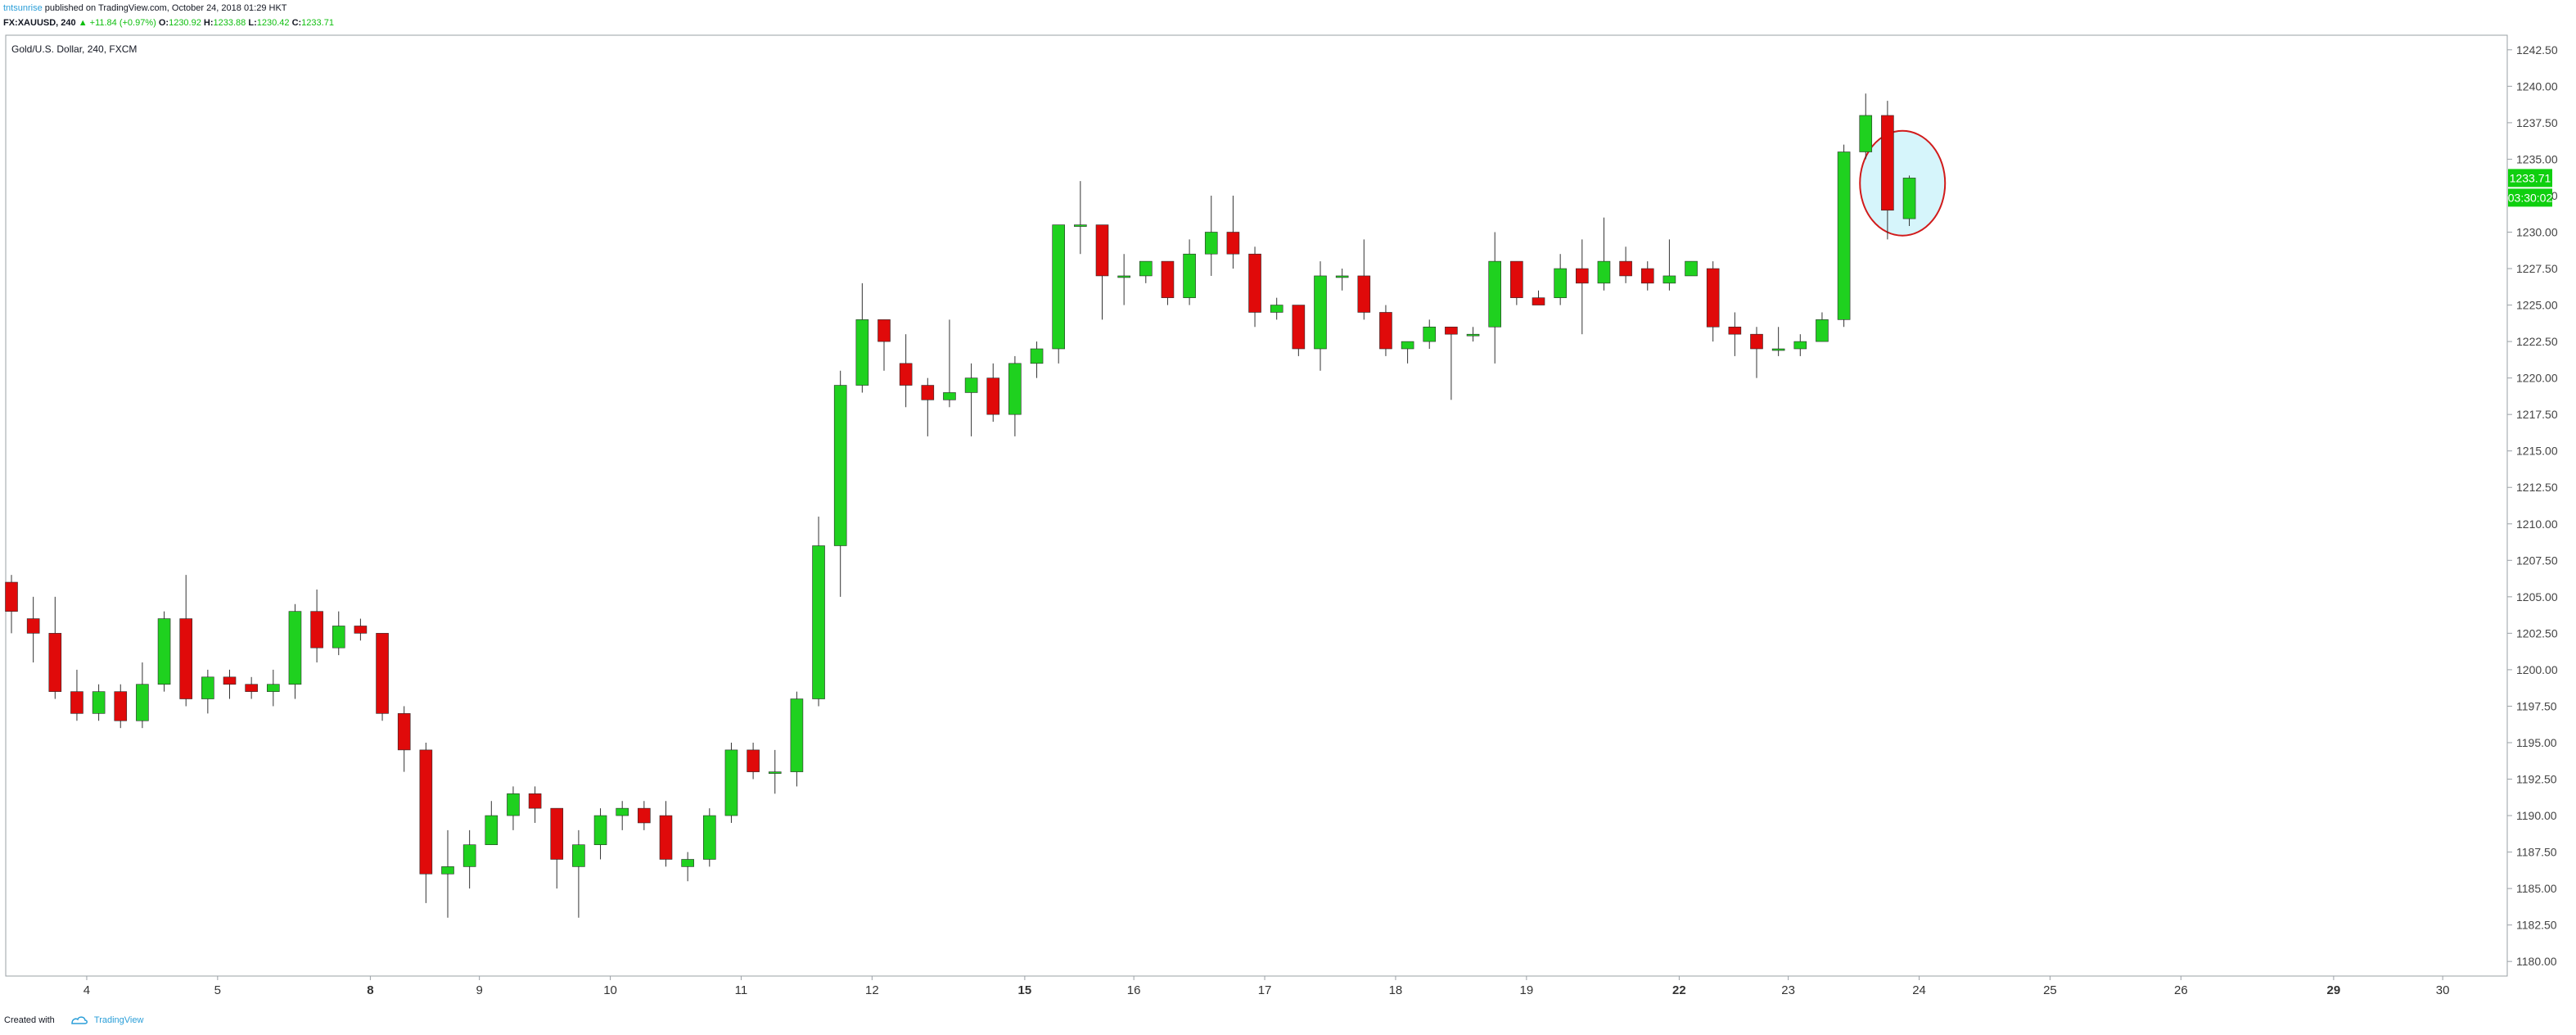 Image resolution: width=2576 pixels, height=1035 pixels. I want to click on y-tick-label: 1187.50, so click(2536, 852).